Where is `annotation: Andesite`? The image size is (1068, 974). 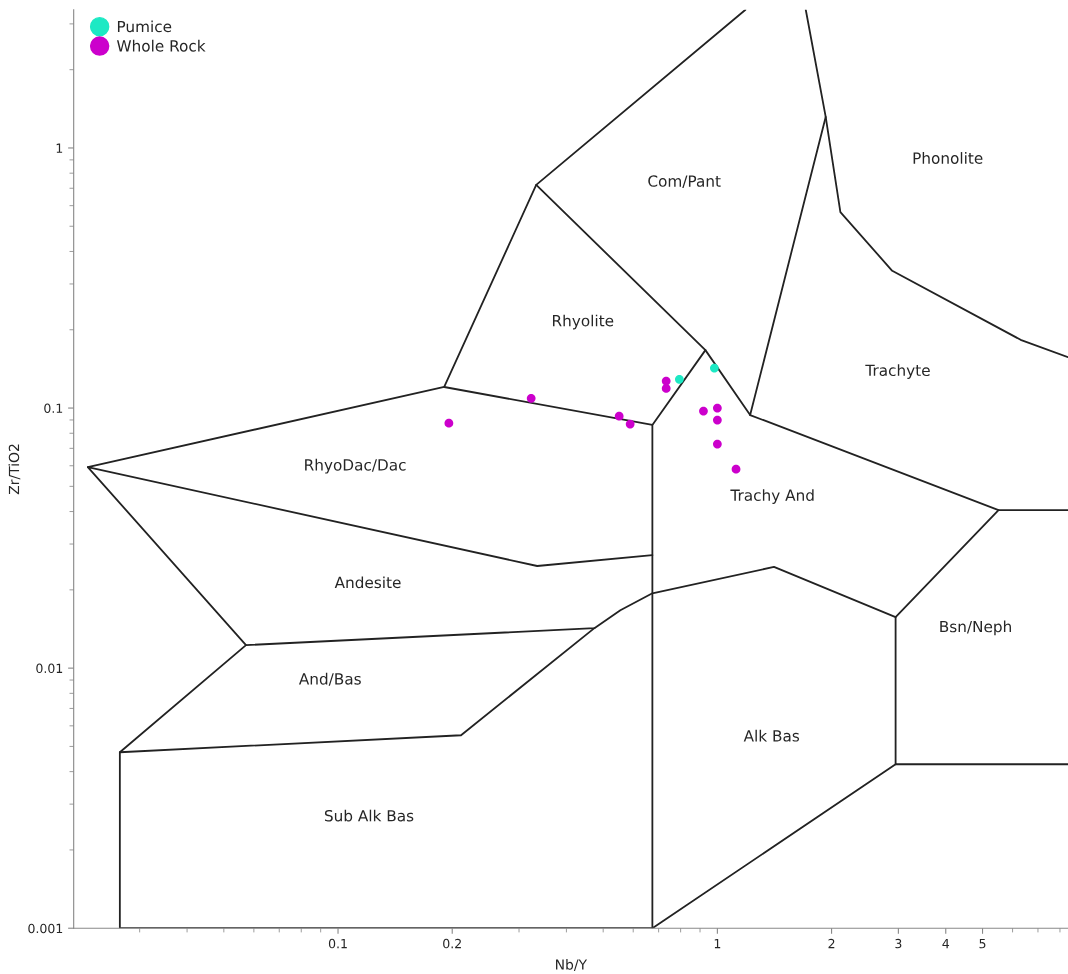
annotation: Andesite is located at coordinates (367, 582).